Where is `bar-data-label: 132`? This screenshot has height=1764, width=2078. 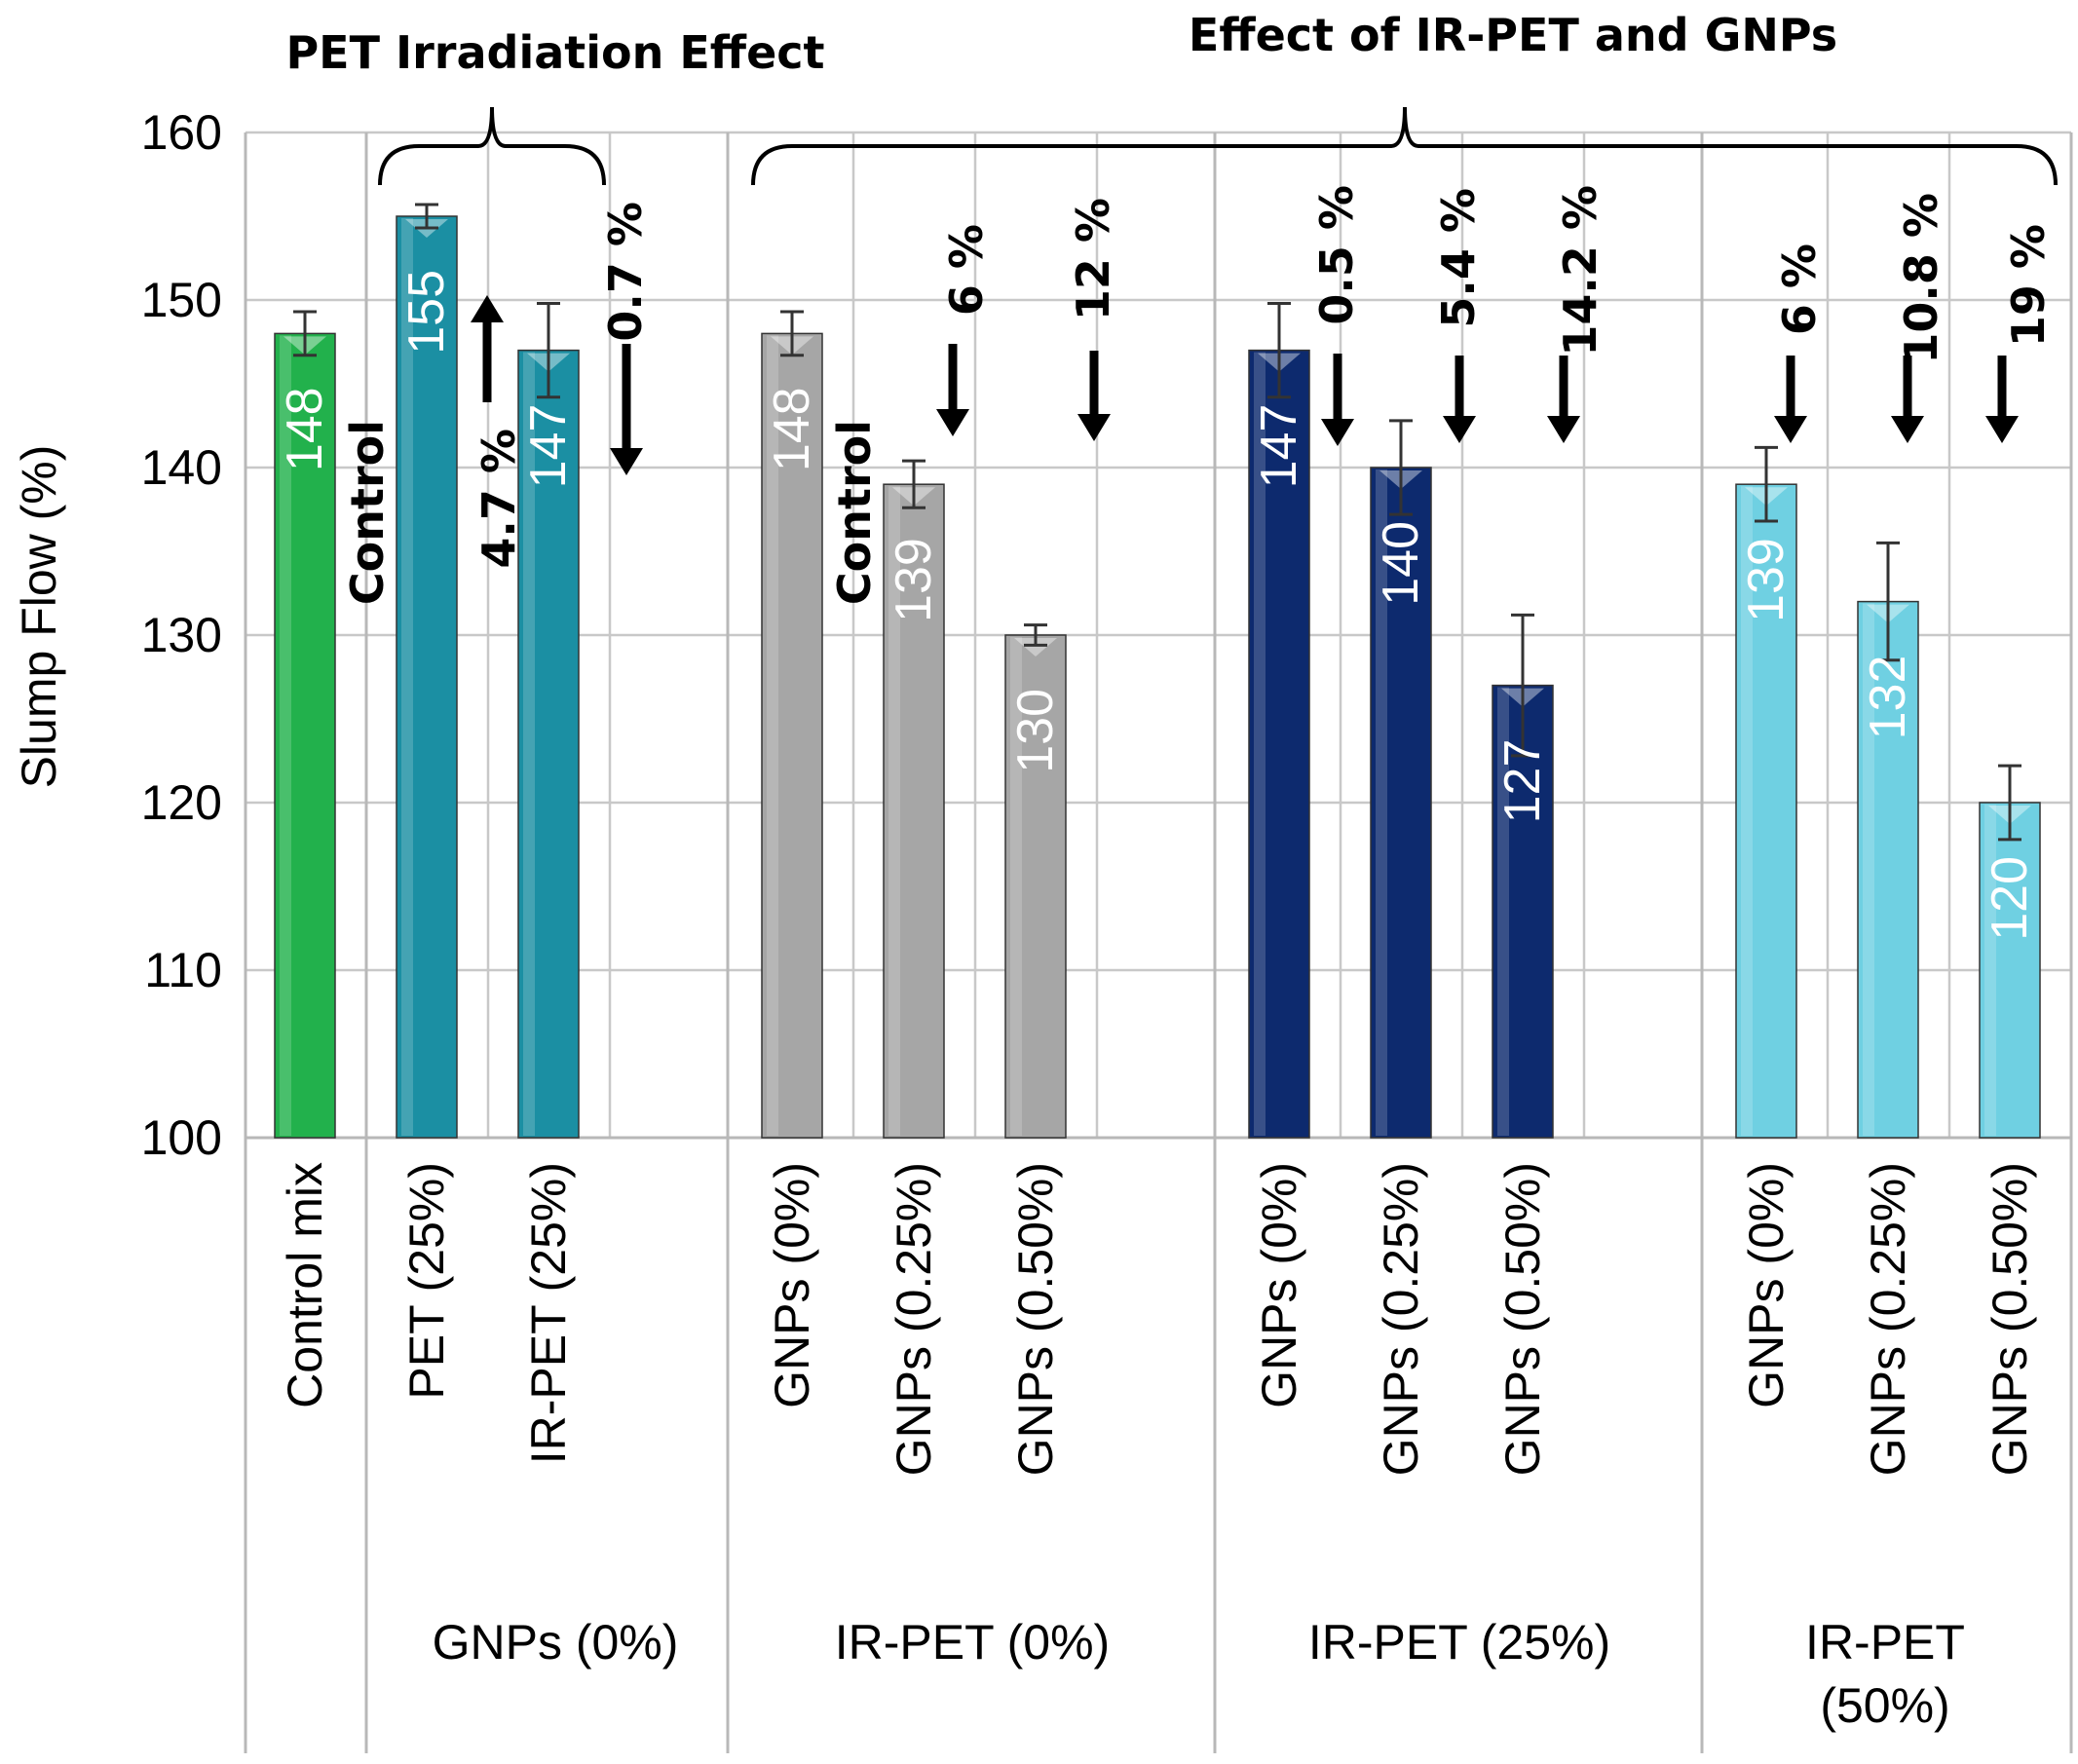
bar-data-label: 132 is located at coordinates (1888, 698).